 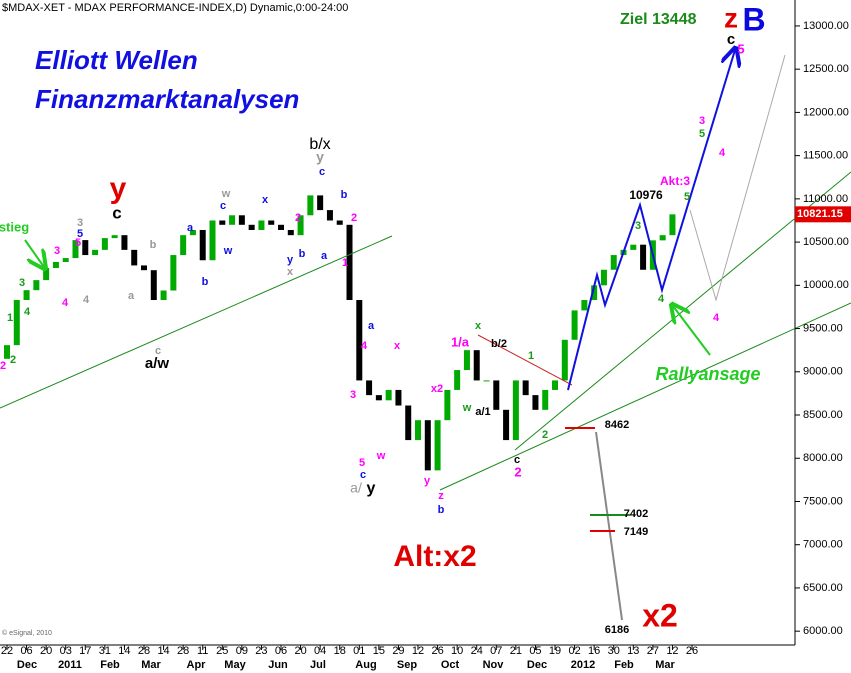 What do you see at coordinates (110, 665) in the screenshot?
I see `month-label: Feb` at bounding box center [110, 665].